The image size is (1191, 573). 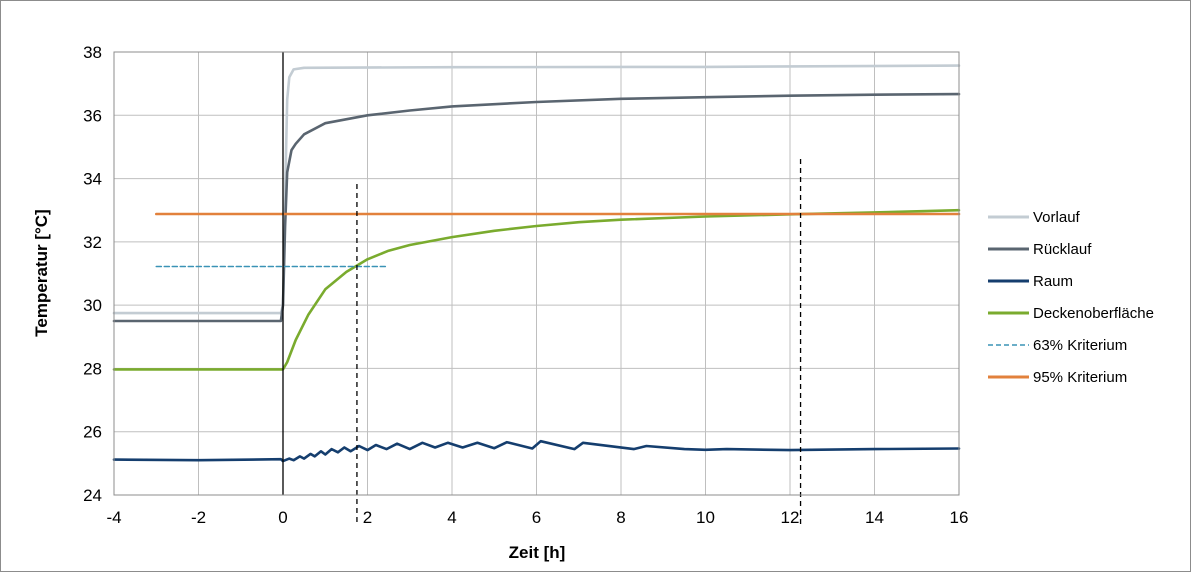 I want to click on y-axis-title: Temperatur [°C], so click(x=41, y=272).